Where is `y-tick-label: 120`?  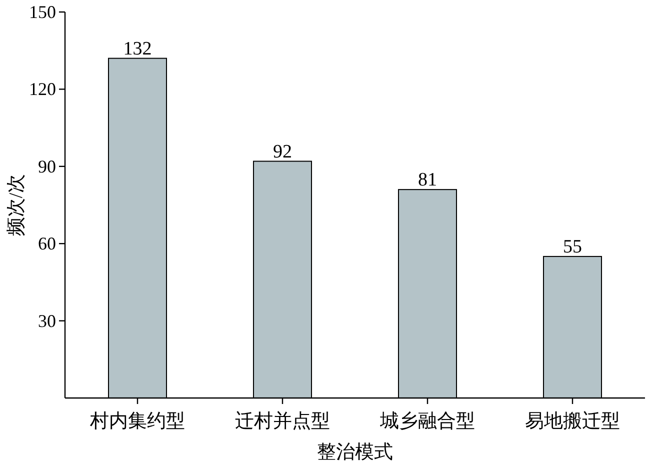
y-tick-label: 120 is located at coordinates (42, 89).